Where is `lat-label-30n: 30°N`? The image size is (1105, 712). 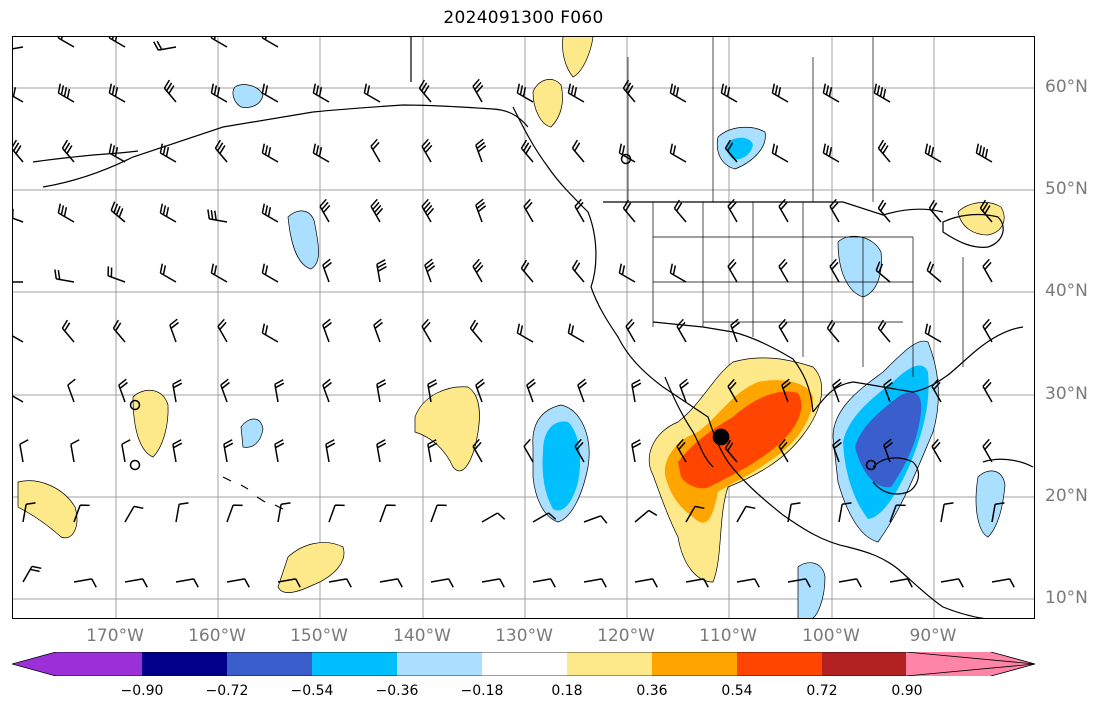 lat-label-30n: 30°N is located at coordinates (1066, 394).